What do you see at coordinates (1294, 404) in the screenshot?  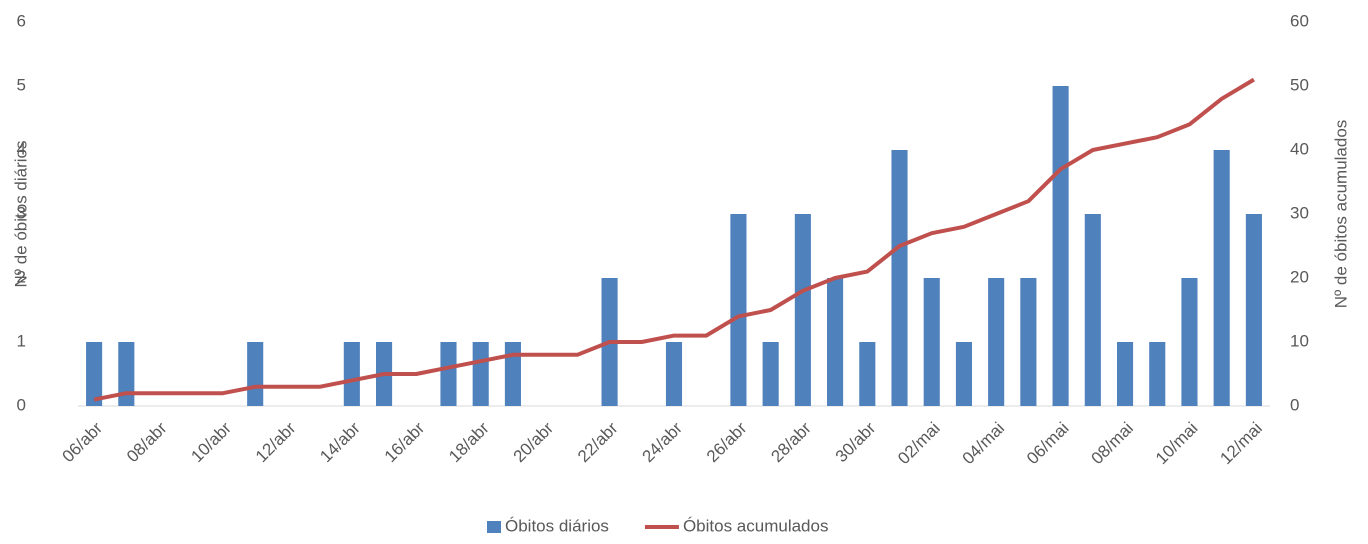 I see `y2-tick-label: 0` at bounding box center [1294, 404].